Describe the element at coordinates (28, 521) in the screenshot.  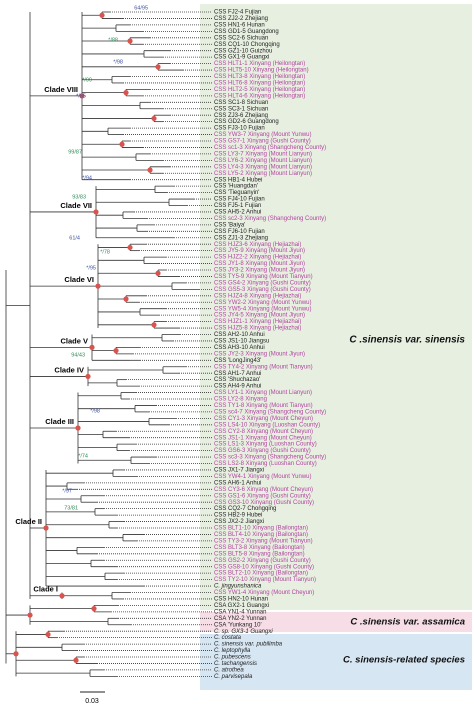
I see `clade-label: Clade II` at that location.